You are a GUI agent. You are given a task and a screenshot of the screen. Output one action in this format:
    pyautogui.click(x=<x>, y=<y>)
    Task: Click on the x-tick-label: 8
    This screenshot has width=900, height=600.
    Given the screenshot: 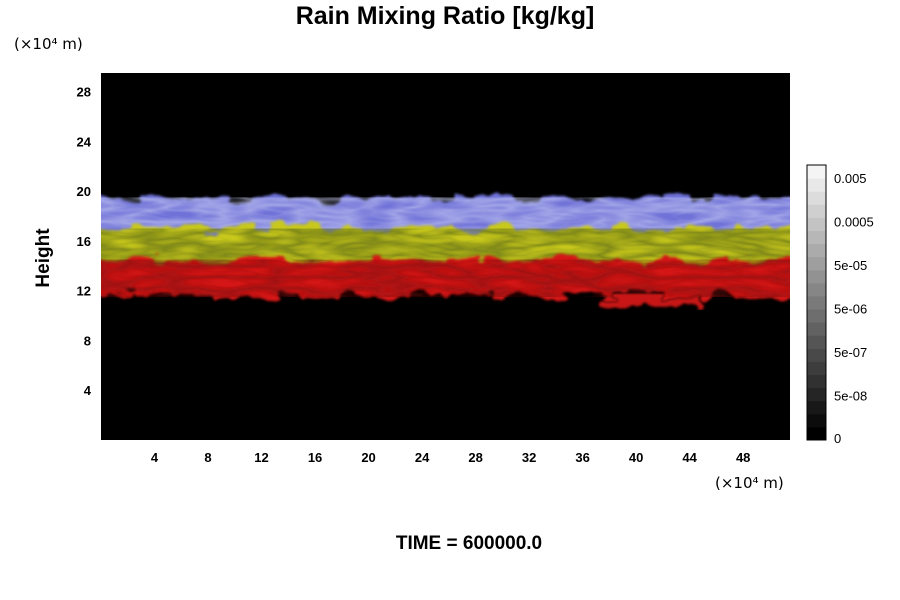 What is the action you would take?
    pyautogui.click(x=207, y=457)
    